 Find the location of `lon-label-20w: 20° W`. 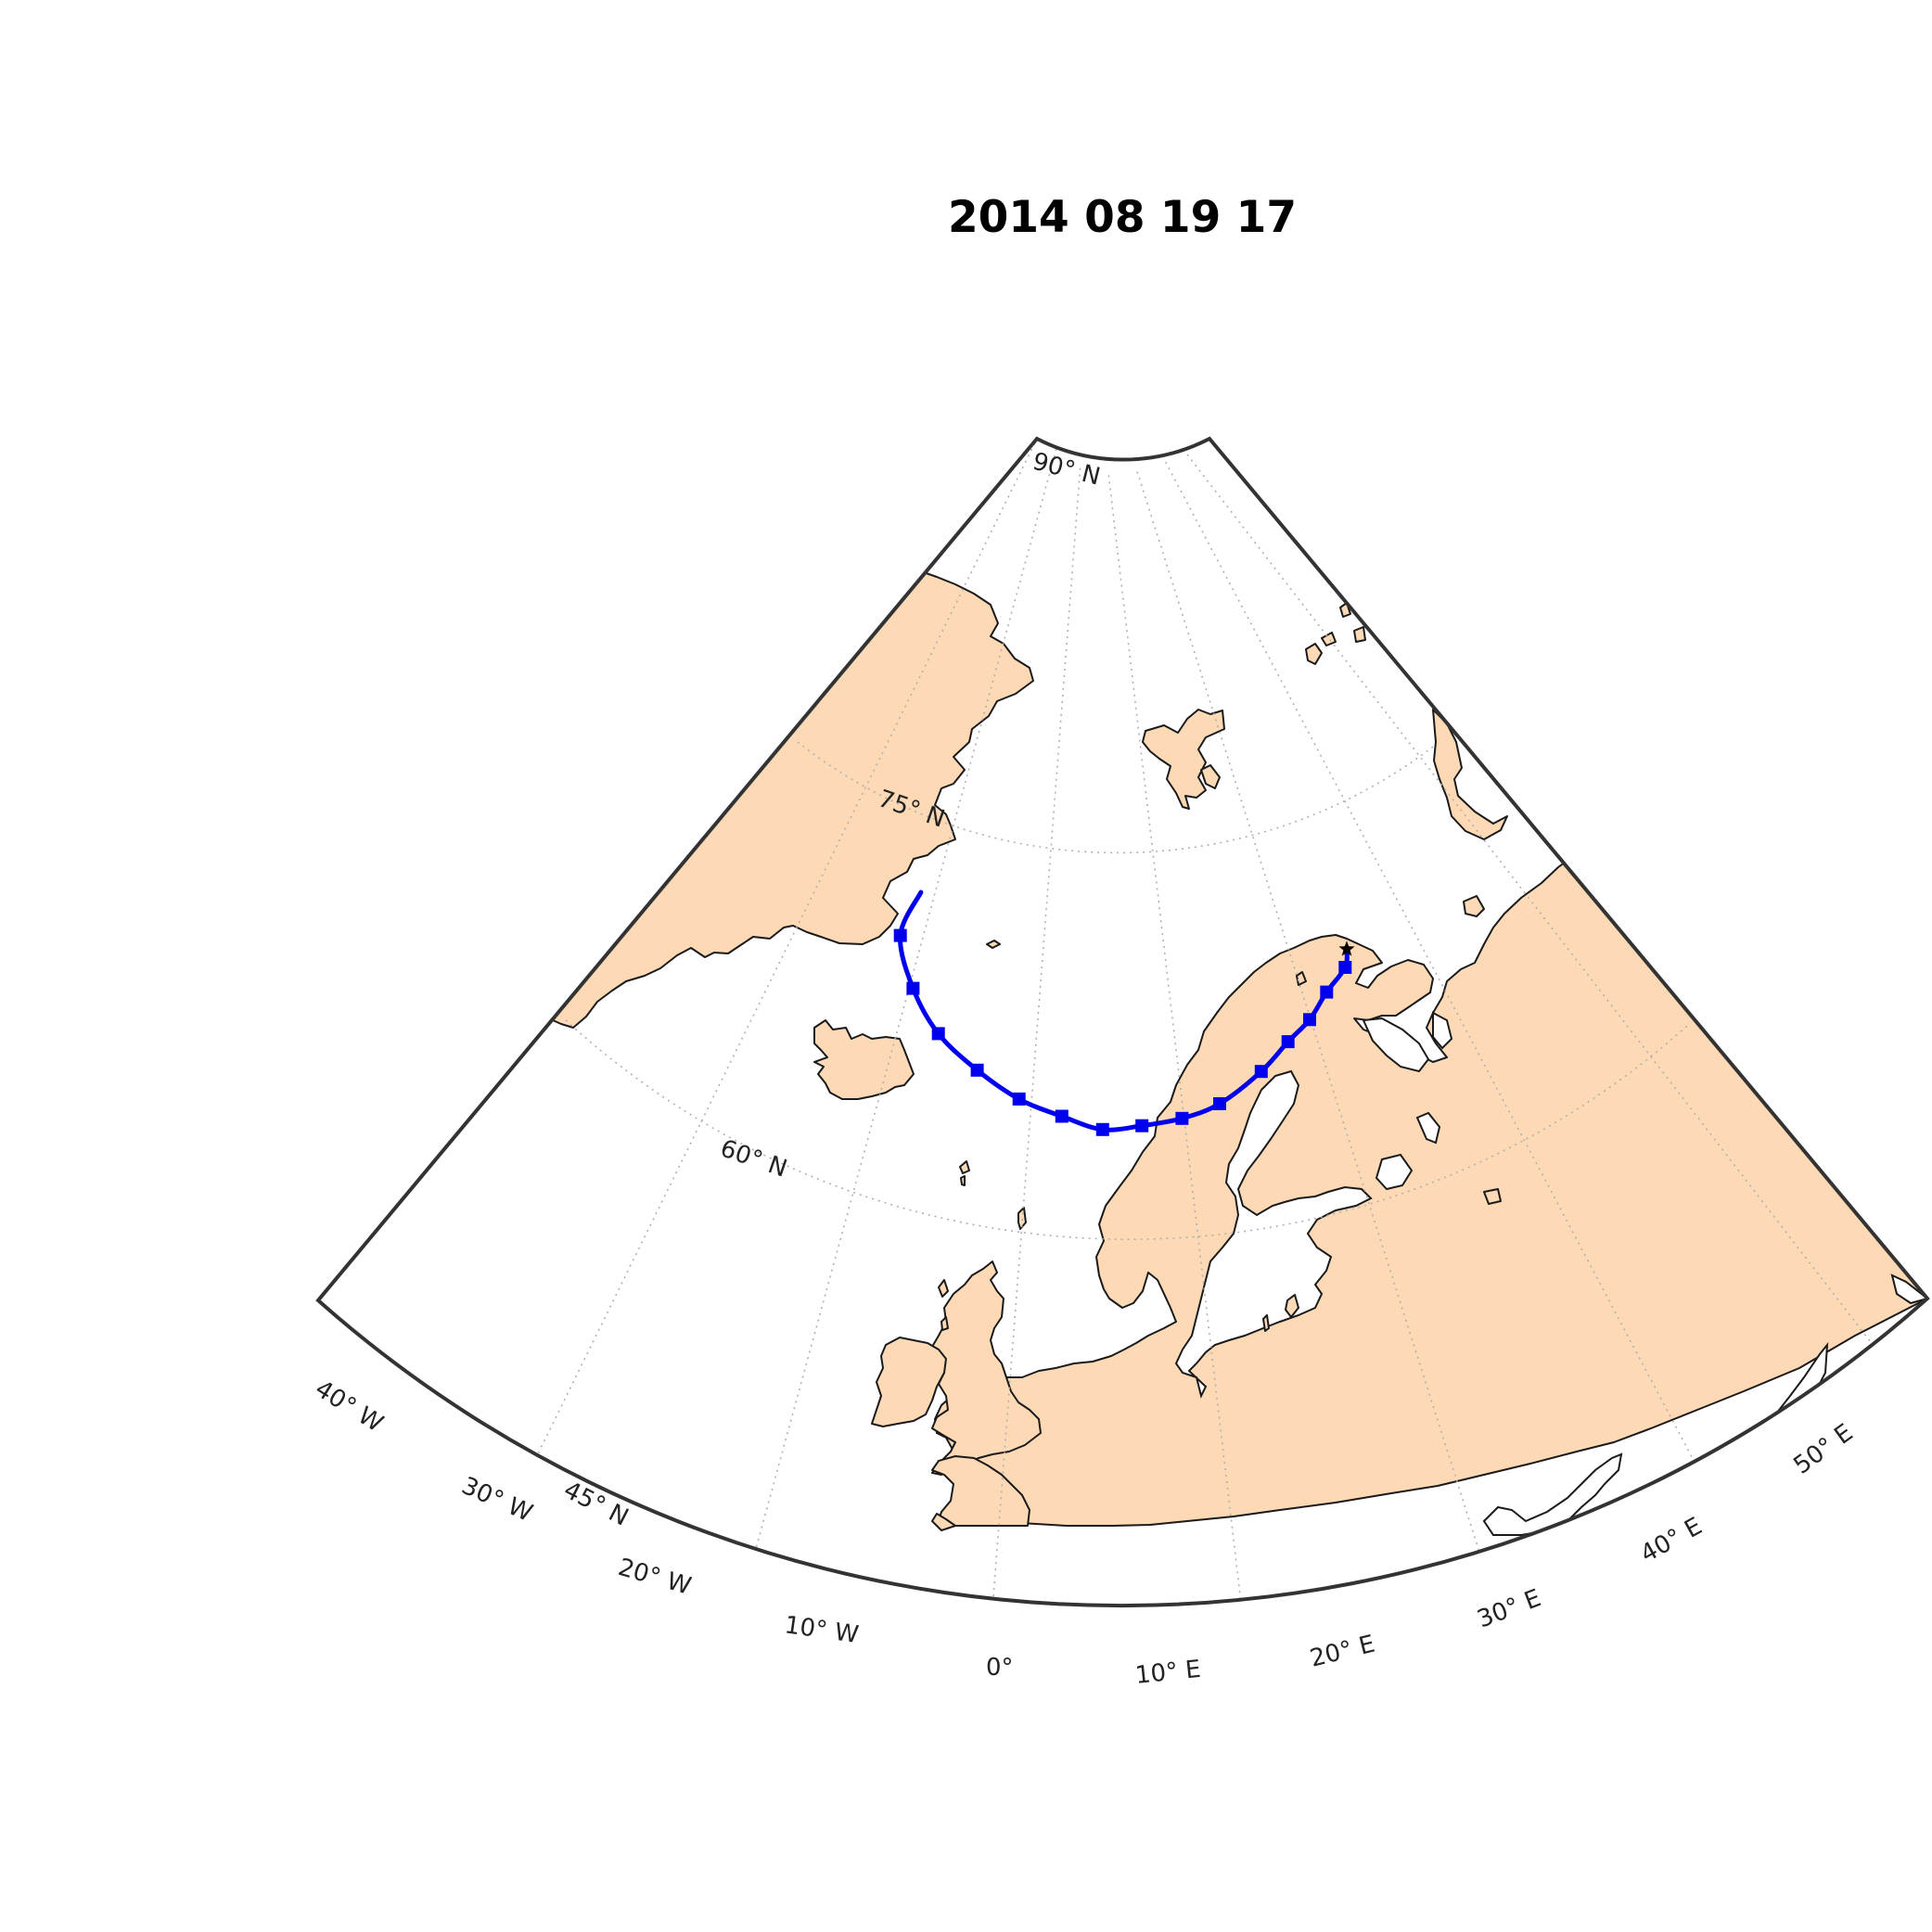

lon-label-20w: 20° W is located at coordinates (654, 1577).